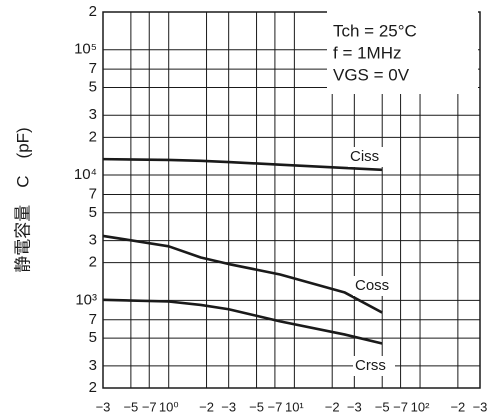 The width and height of the screenshot is (489, 418). I want to click on y-tick-label: 10⁵, so click(85, 49).